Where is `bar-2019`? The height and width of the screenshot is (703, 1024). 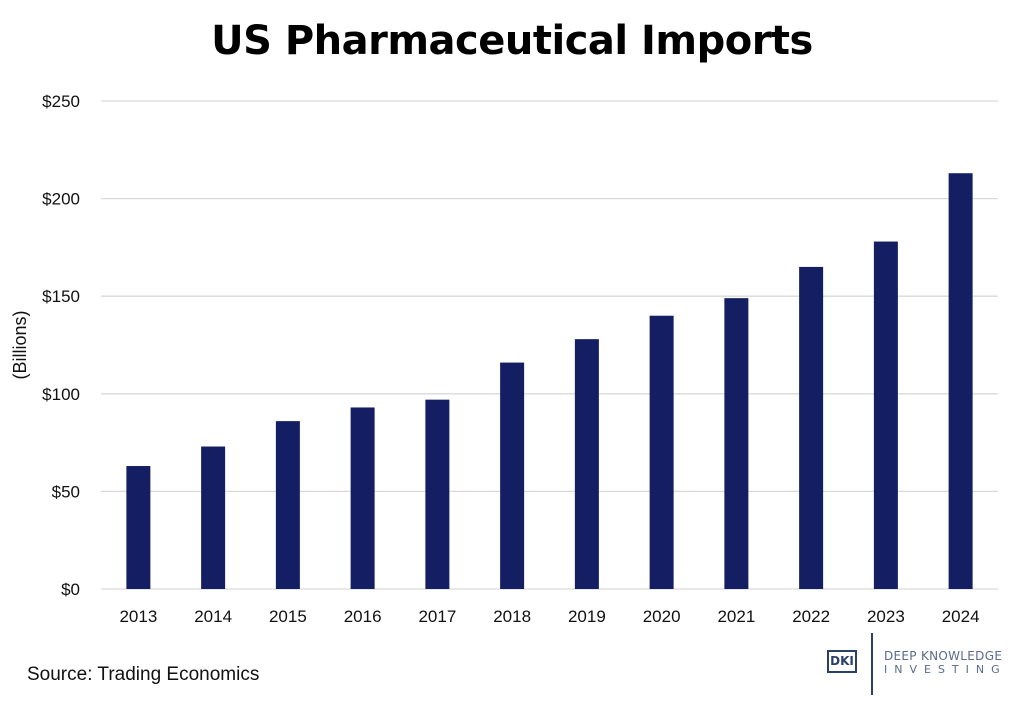
bar-2019 is located at coordinates (586, 464).